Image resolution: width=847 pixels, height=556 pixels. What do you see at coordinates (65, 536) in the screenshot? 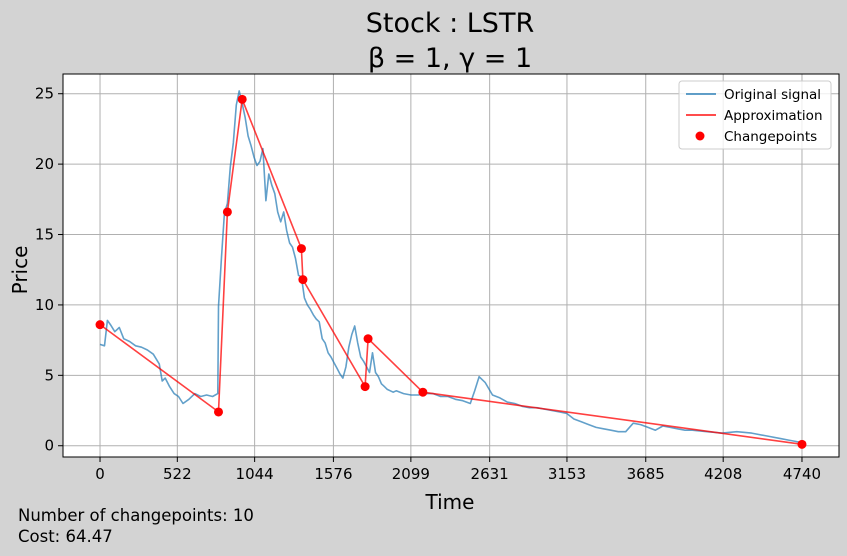
I see `cost-value: Cost: 64.47` at bounding box center [65, 536].